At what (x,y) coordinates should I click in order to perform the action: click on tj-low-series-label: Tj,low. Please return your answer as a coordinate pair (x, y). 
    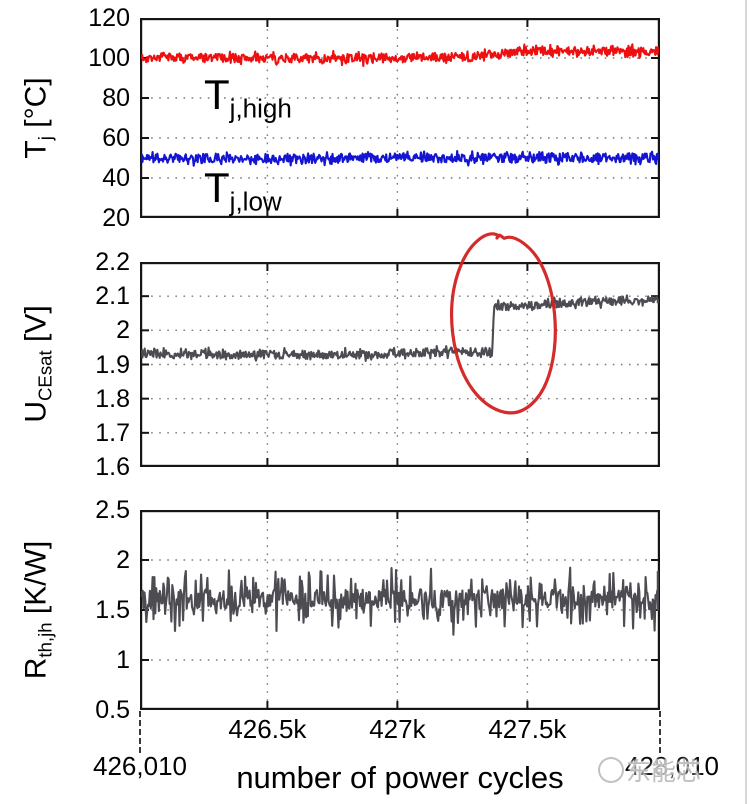
    Looking at the image, I should click on (243, 190).